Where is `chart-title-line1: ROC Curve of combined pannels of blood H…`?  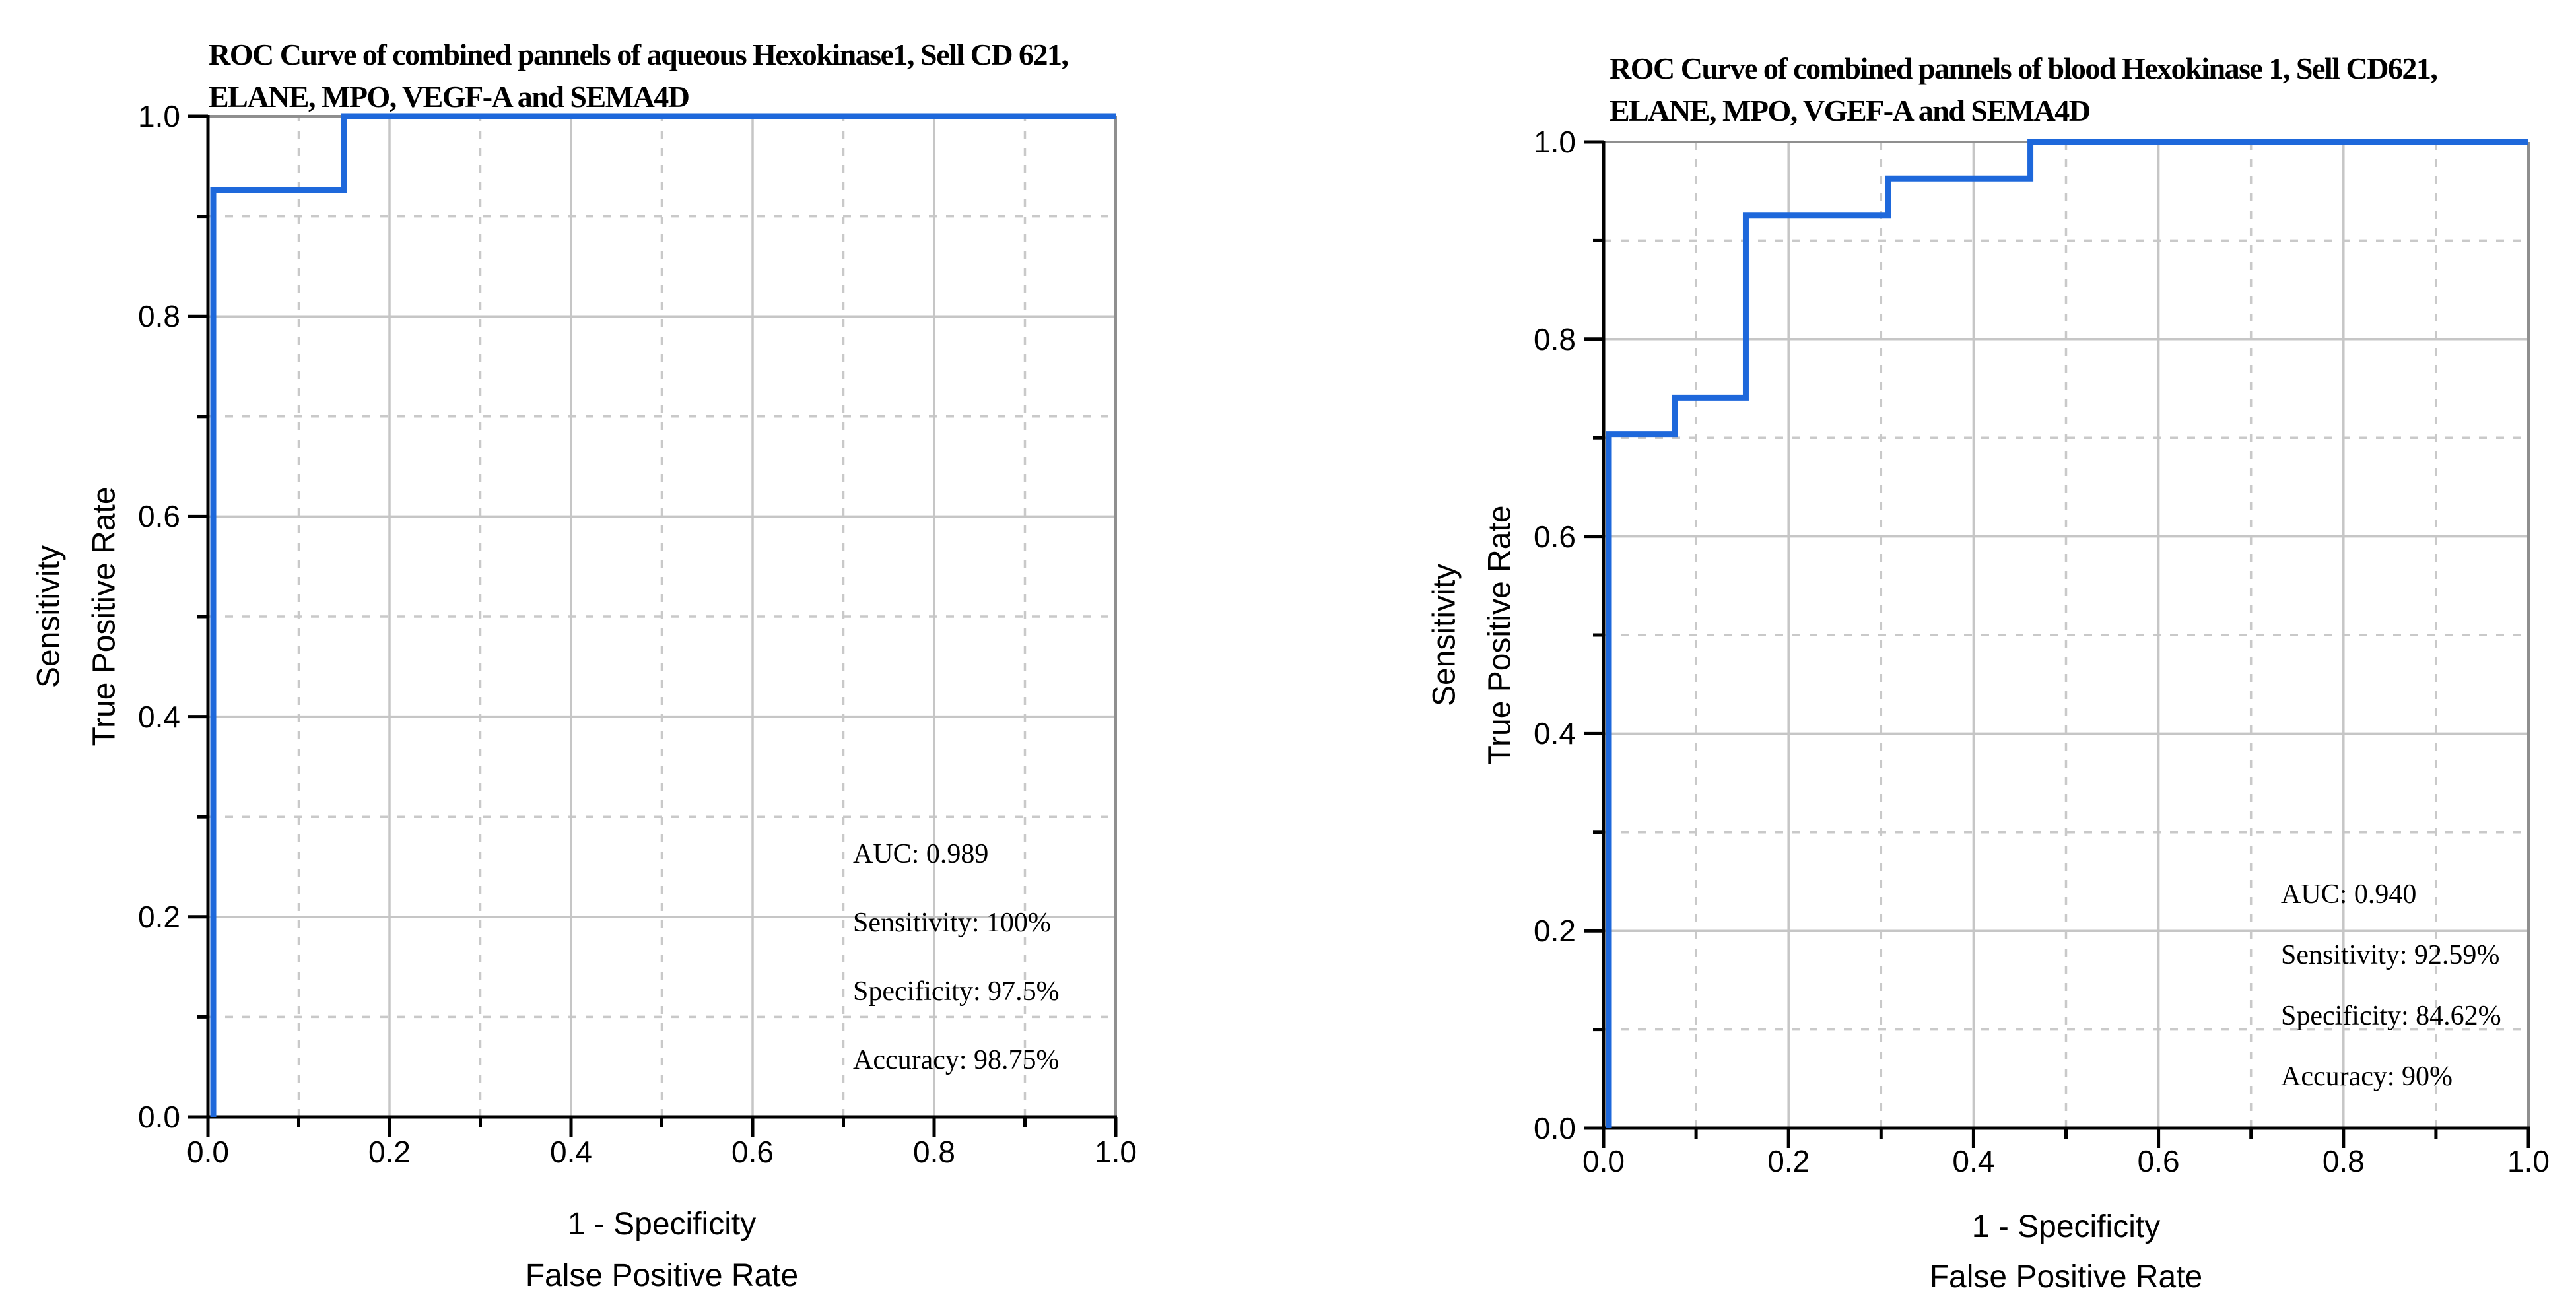
chart-title-line1: ROC Curve of combined pannels of blood H… is located at coordinates (2024, 68).